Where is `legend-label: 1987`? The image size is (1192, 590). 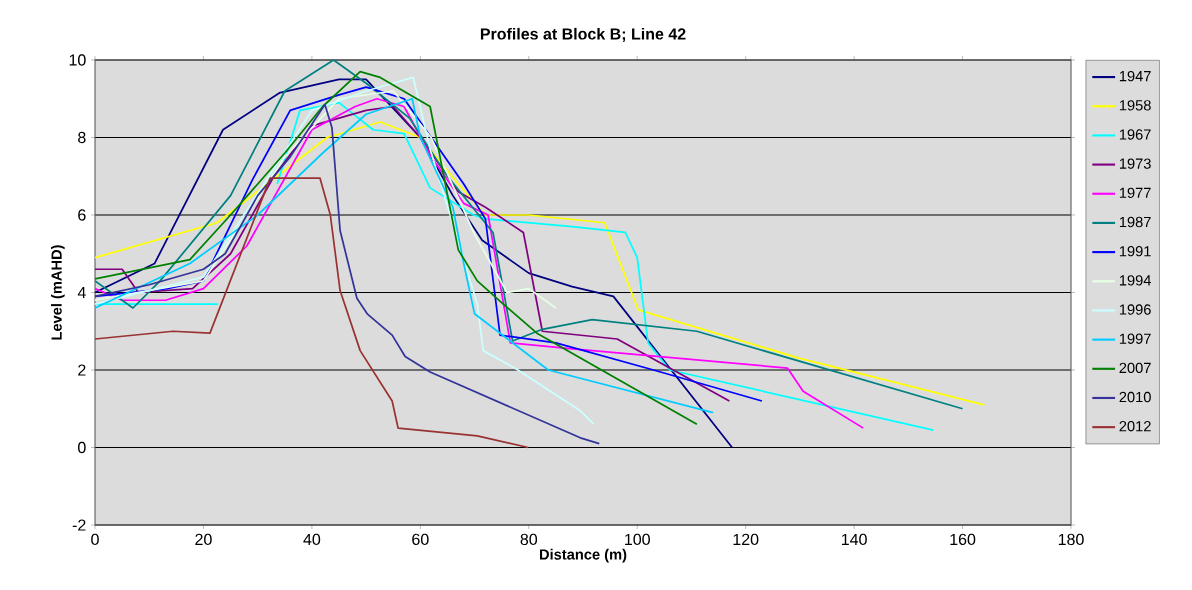 legend-label: 1987 is located at coordinates (1135, 222).